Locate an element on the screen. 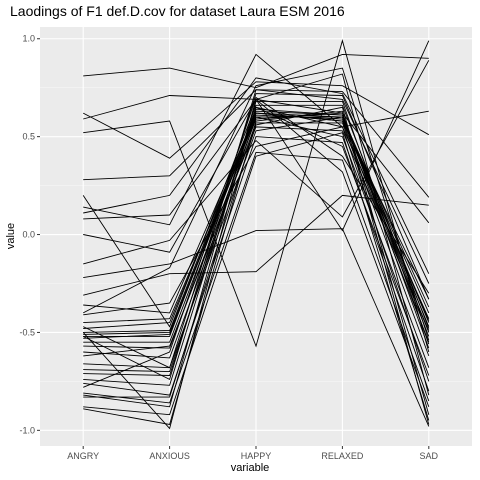 The width and height of the screenshot is (480, 480). y-axis: -1.0 -0.5 0.0 0.5 1.0 is located at coordinates (29, 234).